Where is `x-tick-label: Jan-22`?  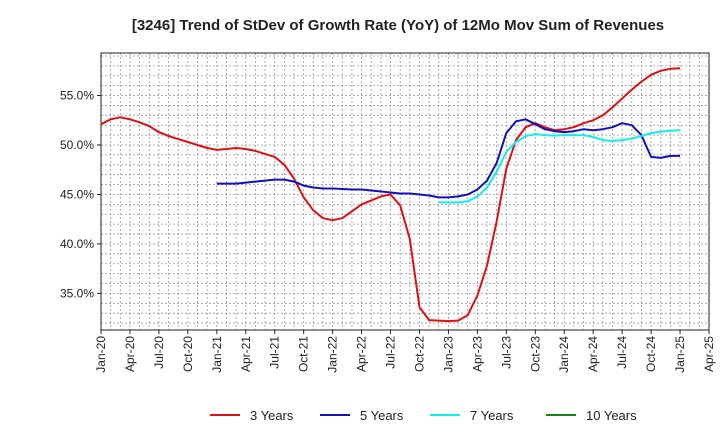 x-tick-label: Jan-22 is located at coordinates (333, 354).